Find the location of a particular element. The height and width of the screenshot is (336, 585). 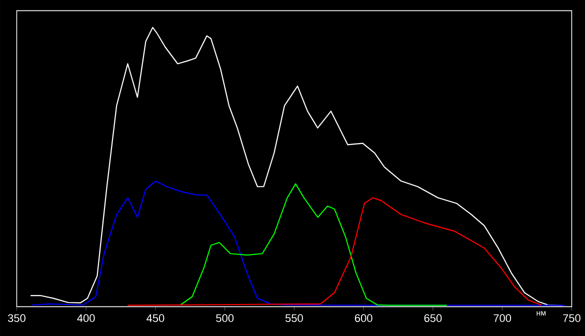

x-tick-label: 350 is located at coordinates (17, 318).